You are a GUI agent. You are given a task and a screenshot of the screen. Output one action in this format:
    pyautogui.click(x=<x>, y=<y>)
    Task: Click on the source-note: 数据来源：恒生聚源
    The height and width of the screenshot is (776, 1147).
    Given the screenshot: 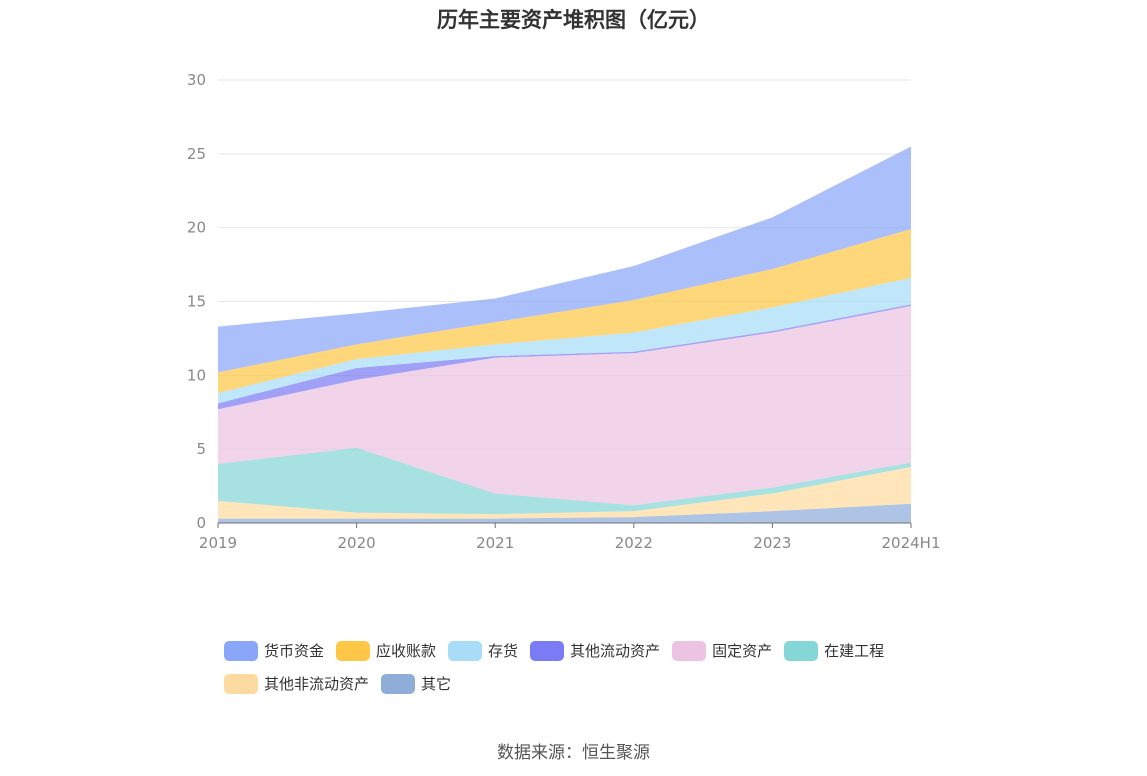 What is the action you would take?
    pyautogui.click(x=573, y=753)
    